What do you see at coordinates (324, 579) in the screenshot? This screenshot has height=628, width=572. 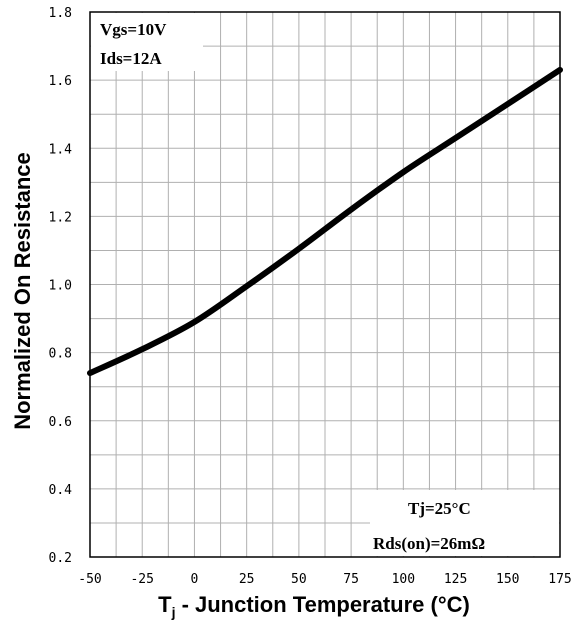 I see `x-tick-labels: -50 -25 0 25 50 75 100 125 150 175` at bounding box center [324, 579].